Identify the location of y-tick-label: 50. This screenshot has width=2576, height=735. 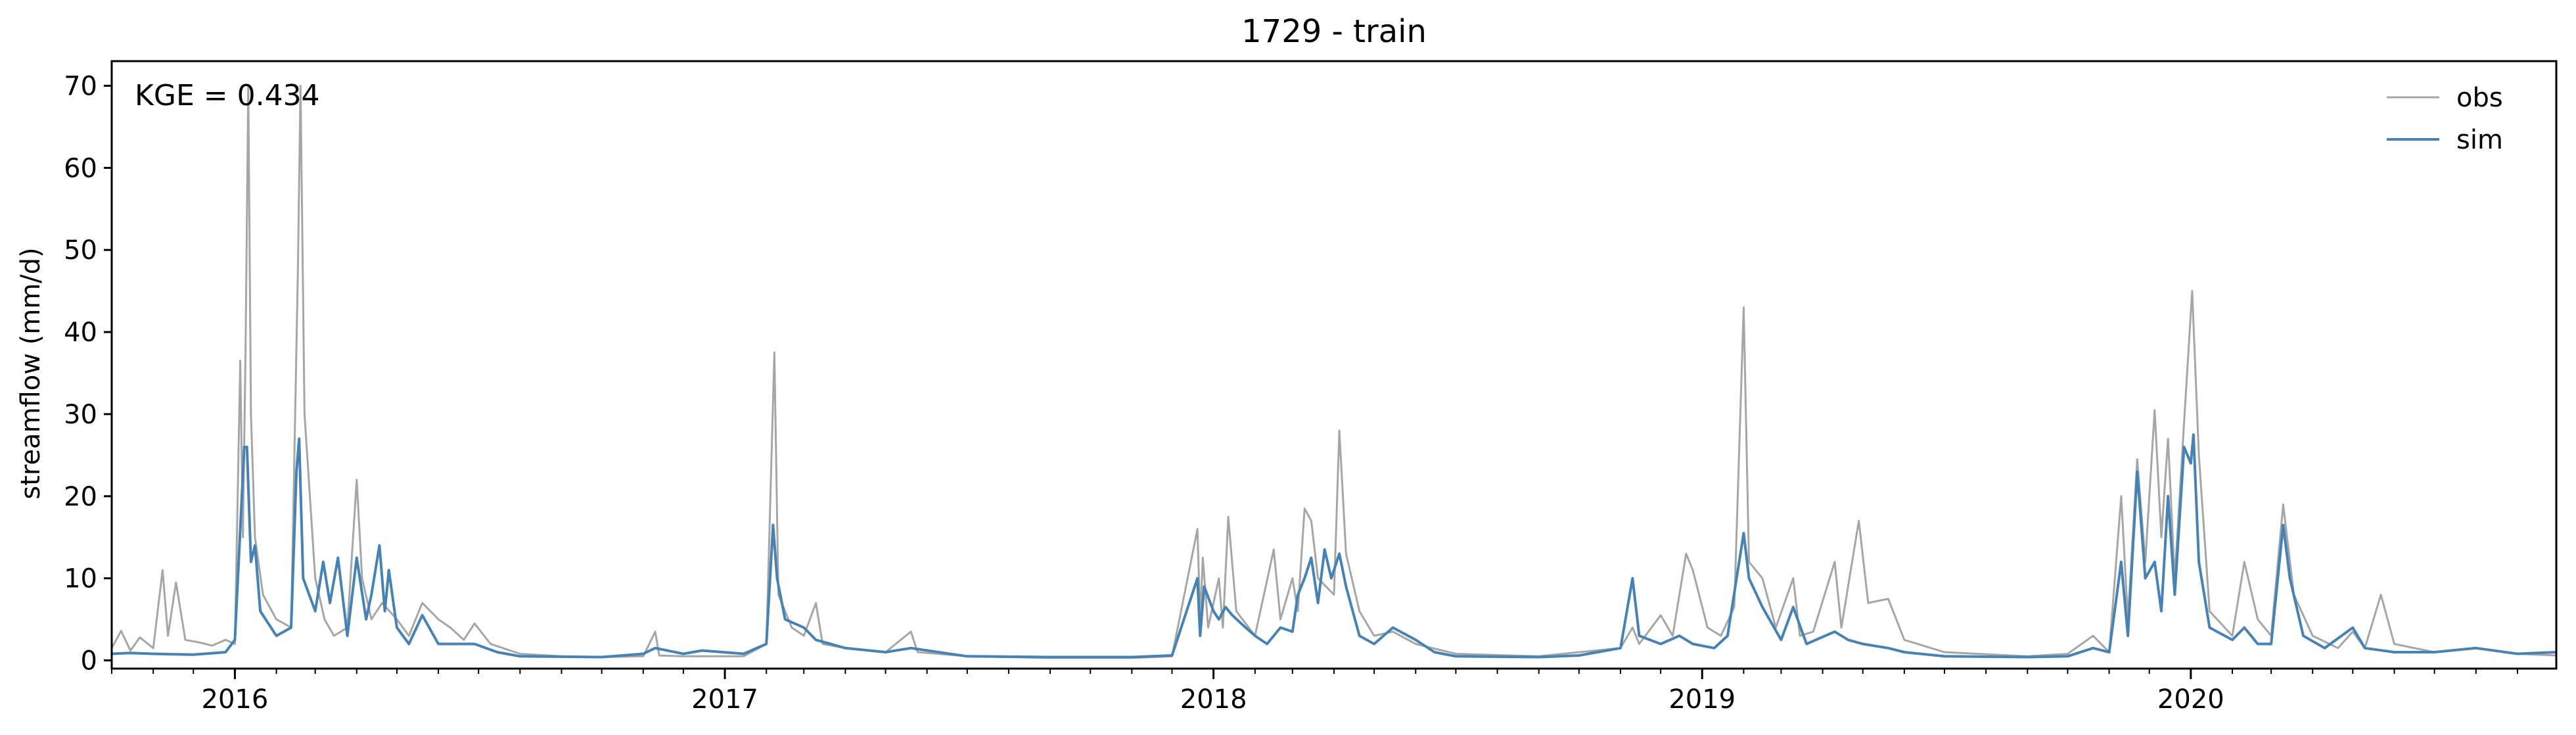
(81, 251).